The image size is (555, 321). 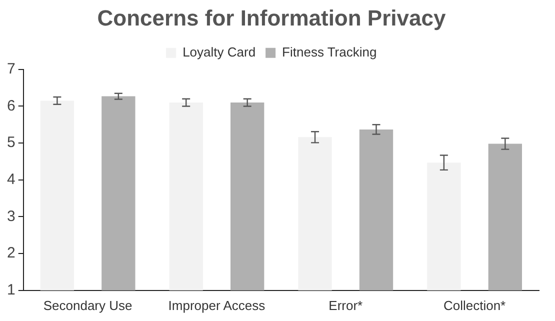 What do you see at coordinates (329, 52) in the screenshot?
I see `legend-label: Fitness Tracking` at bounding box center [329, 52].